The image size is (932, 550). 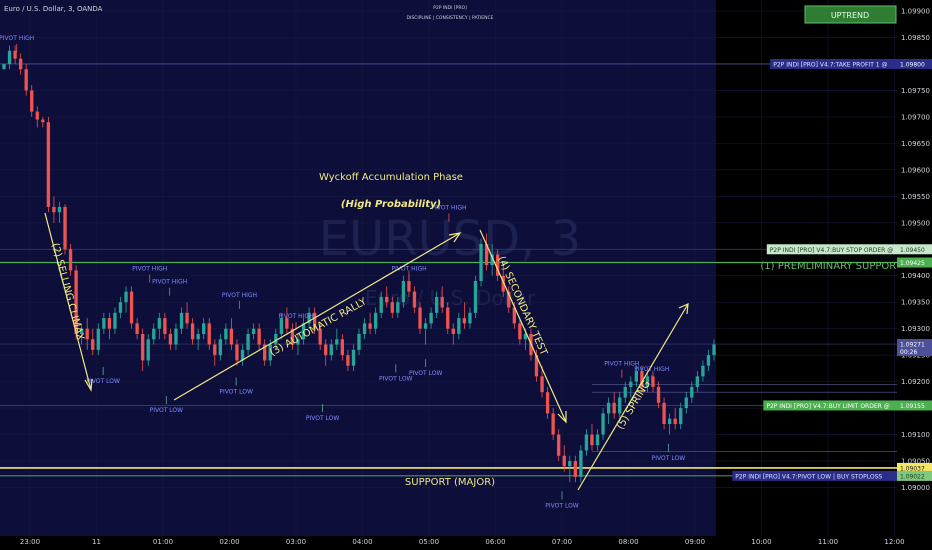 What do you see at coordinates (831, 266) in the screenshot?
I see `label-preliminary-support: (1) PREMLIMINARY SUPPORT` at bounding box center [831, 266].